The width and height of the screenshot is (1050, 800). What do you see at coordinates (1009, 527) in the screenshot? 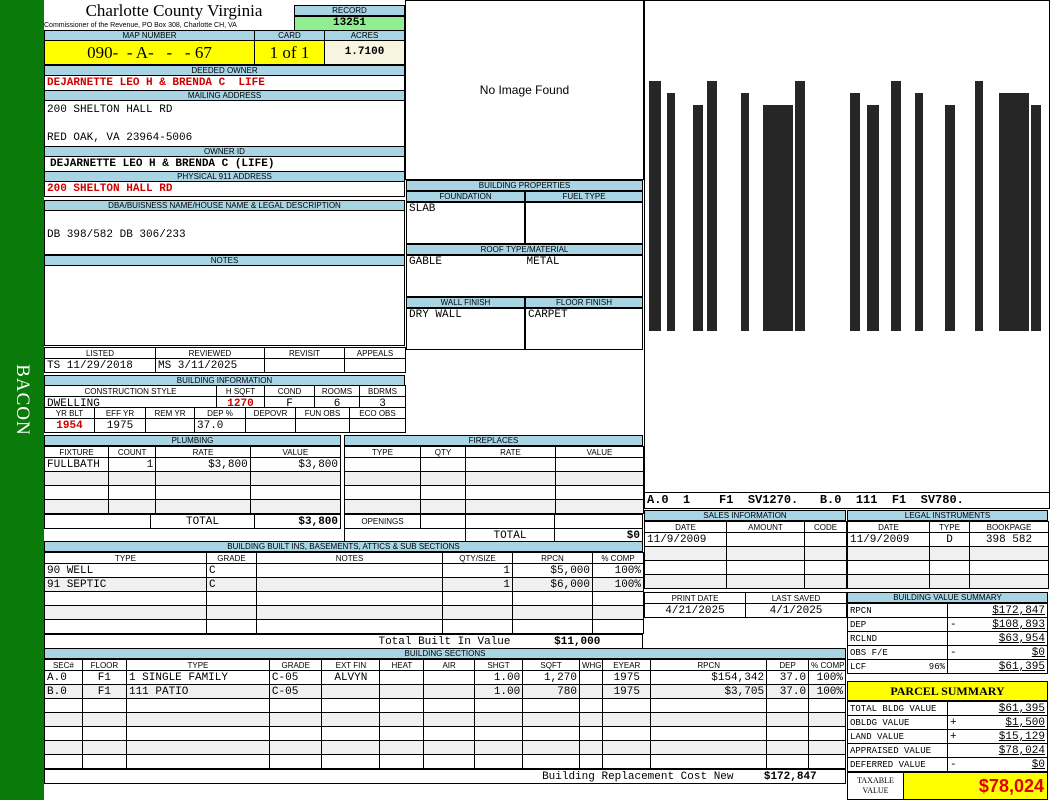
I see `column-header: BOOKPAGE` at bounding box center [1009, 527].